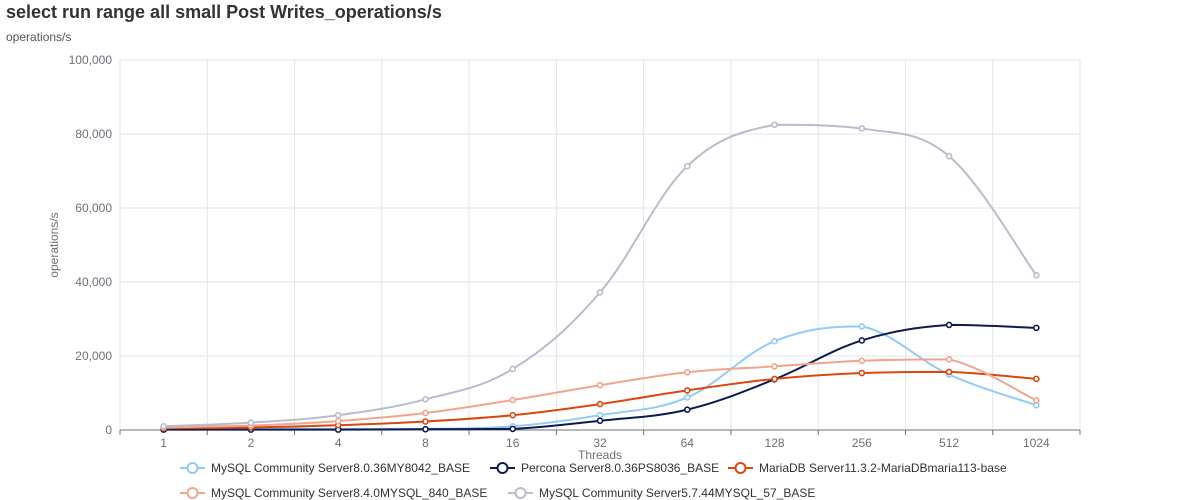 This screenshot has height=500, width=1200. I want to click on x-tick-label: 32, so click(600, 443).